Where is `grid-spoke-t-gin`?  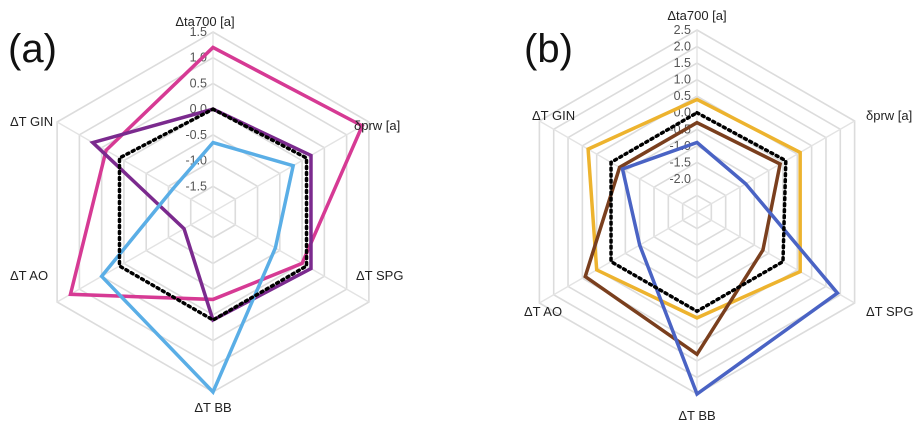 grid-spoke-t-gin is located at coordinates (135, 167).